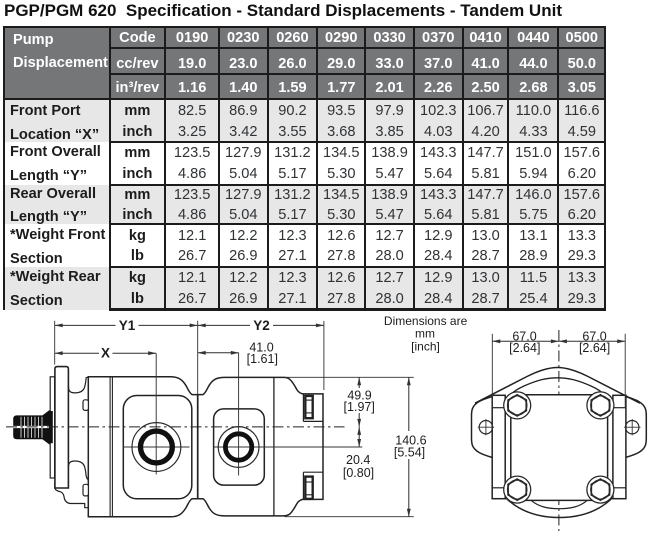  I want to click on svg-text: X, so click(105, 353).